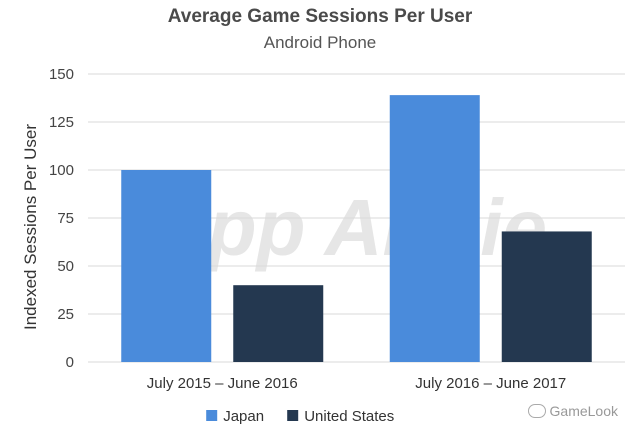 This screenshot has width=640, height=433. Describe the element at coordinates (347, 227) in the screenshot. I see `watermark: App Annie` at that location.